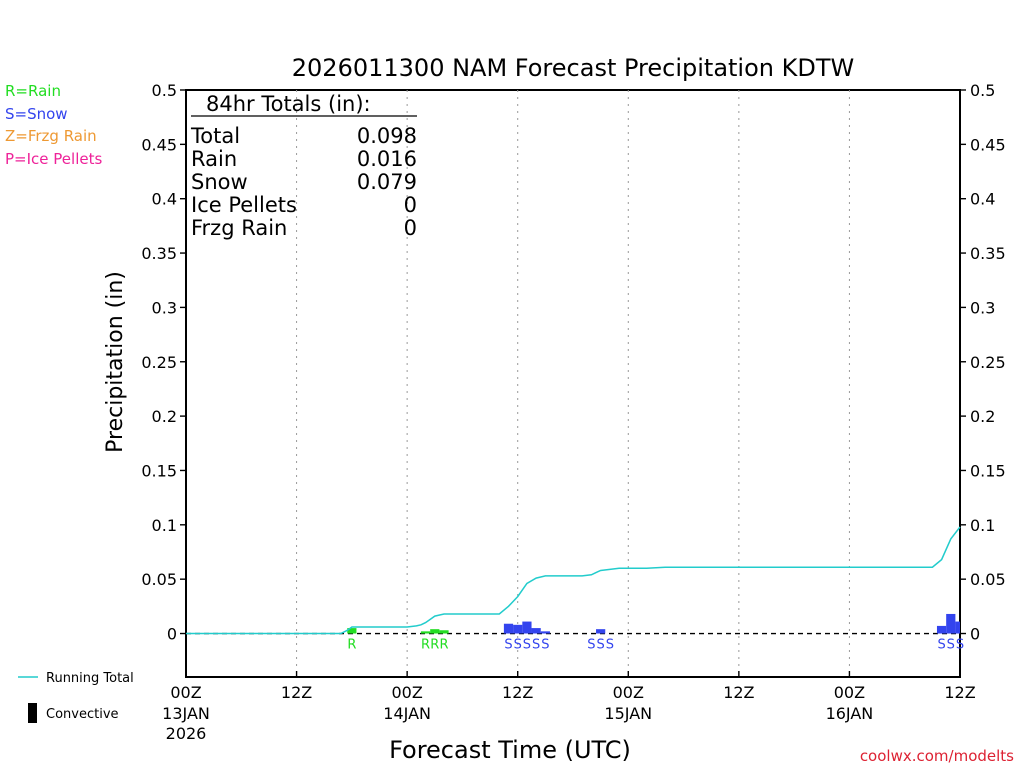 The image size is (1024, 768). I want to click on y-tick-label-left: 0.05, so click(159, 579).